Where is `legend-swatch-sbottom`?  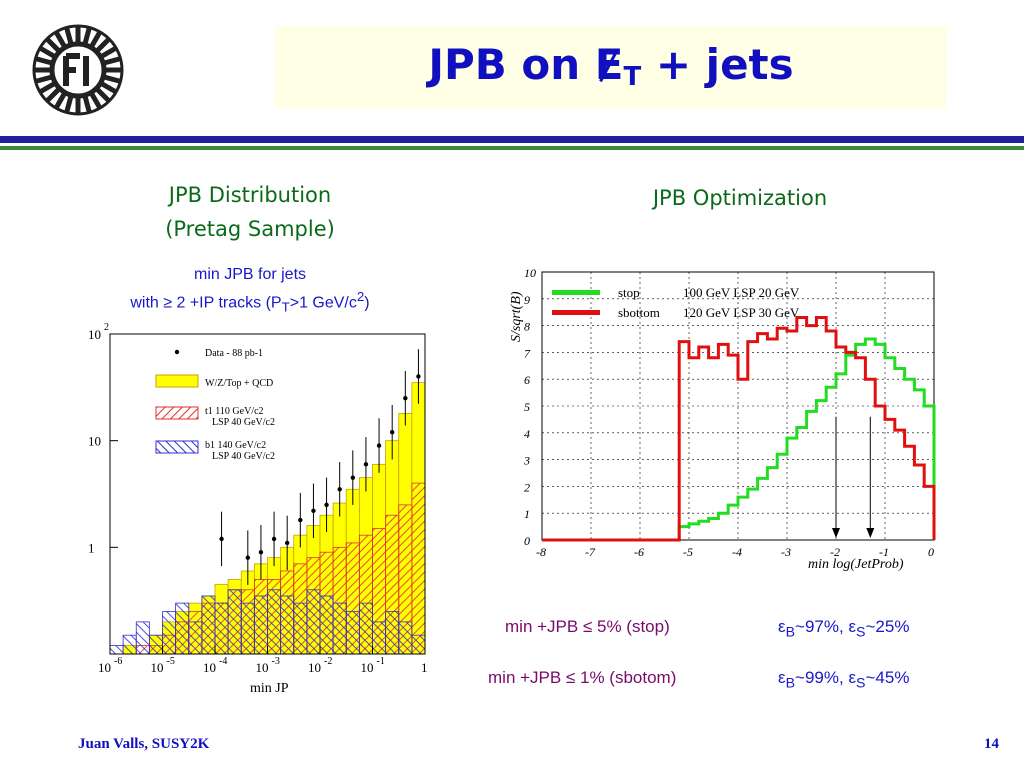
legend-swatch-sbottom is located at coordinates (576, 312).